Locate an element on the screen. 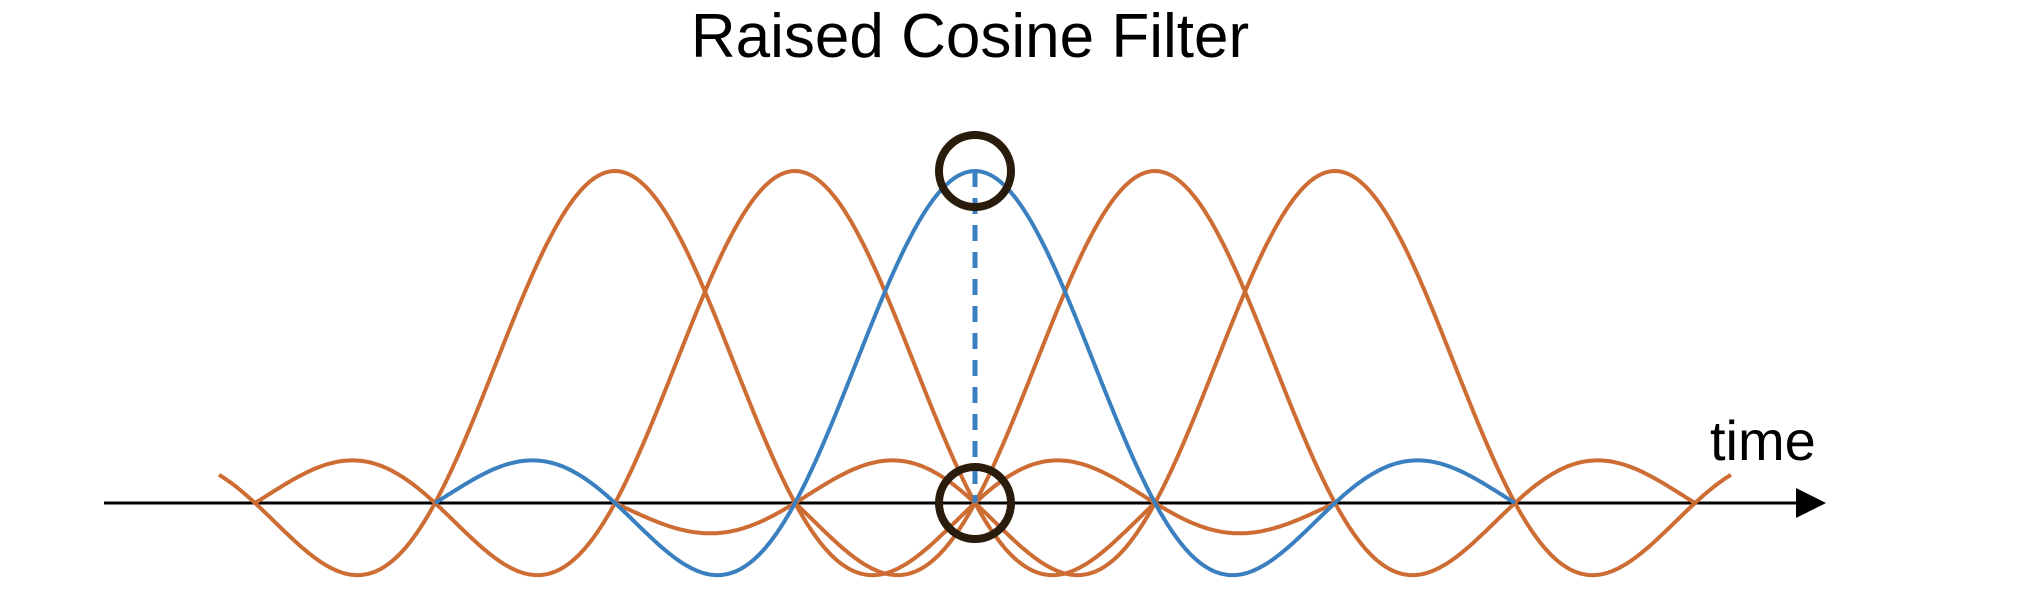 Image resolution: width=2024 pixels, height=606 pixels. peak-sample-marker is located at coordinates (975, 171).